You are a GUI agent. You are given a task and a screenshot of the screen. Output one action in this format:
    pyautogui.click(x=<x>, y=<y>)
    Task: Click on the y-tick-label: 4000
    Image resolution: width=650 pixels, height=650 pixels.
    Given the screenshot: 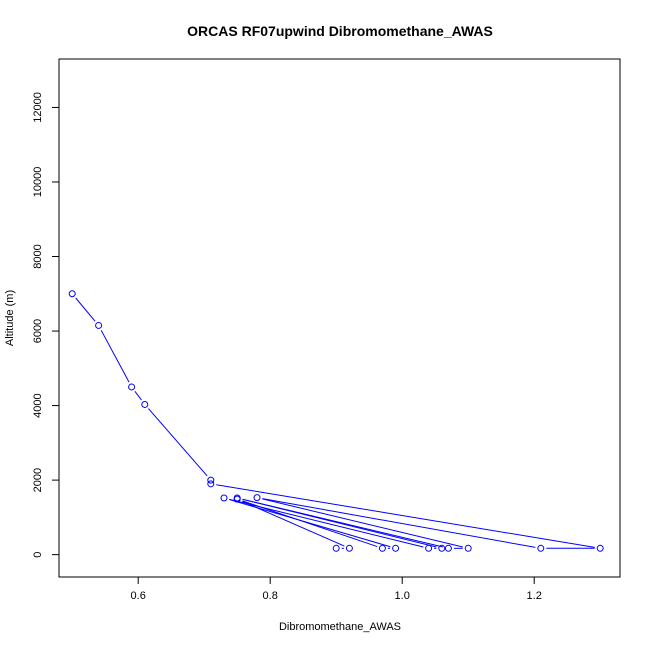 What is the action you would take?
    pyautogui.click(x=38, y=405)
    